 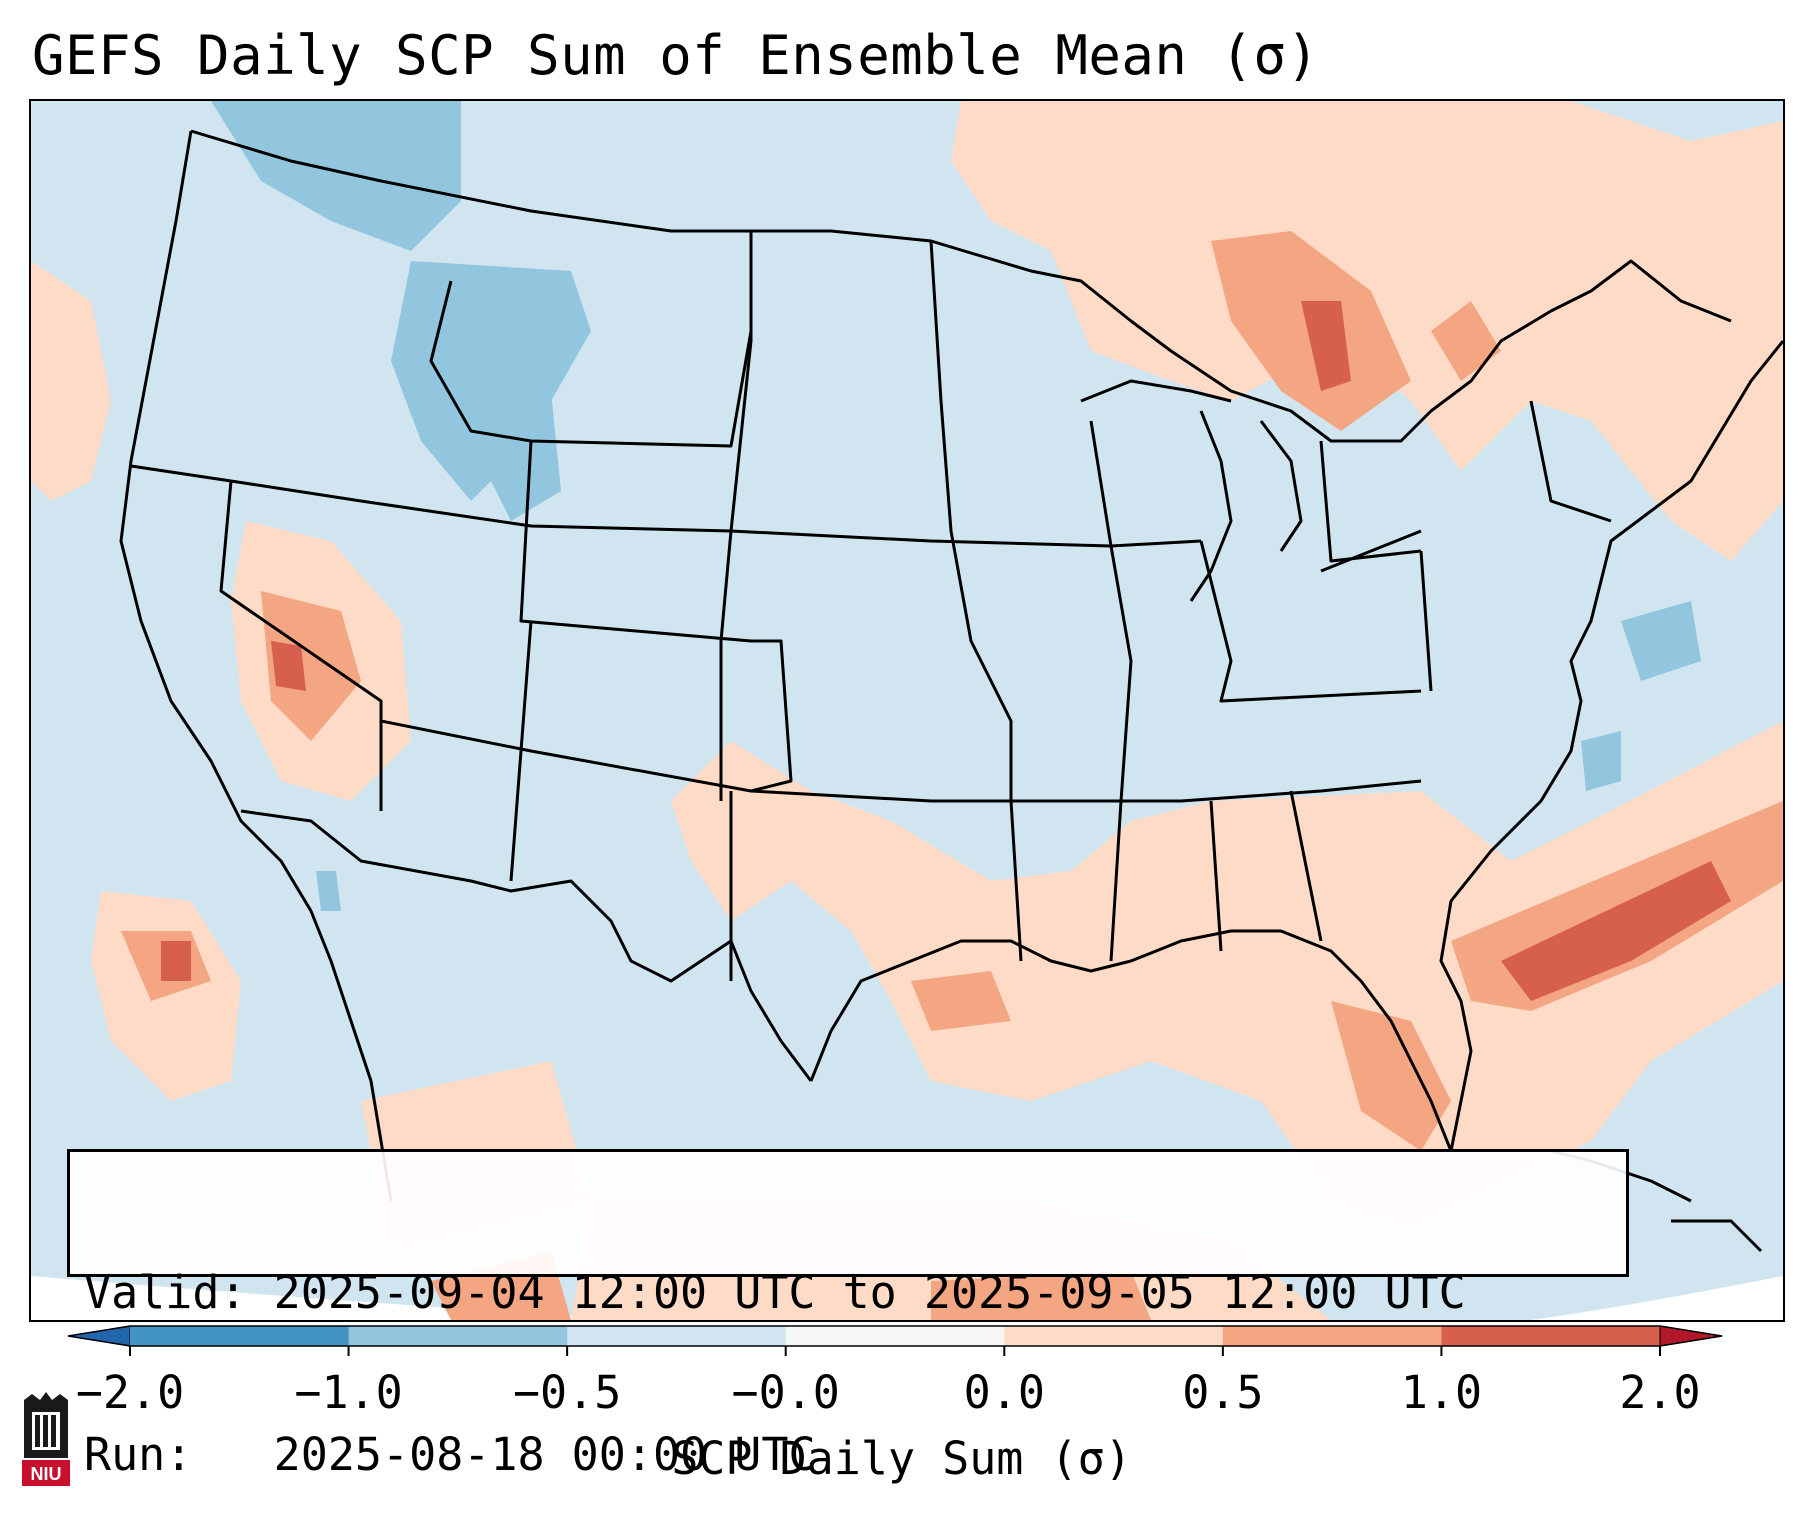 What do you see at coordinates (1659, 1392) in the screenshot?
I see `colorbar-tick-label: 2.0` at bounding box center [1659, 1392].